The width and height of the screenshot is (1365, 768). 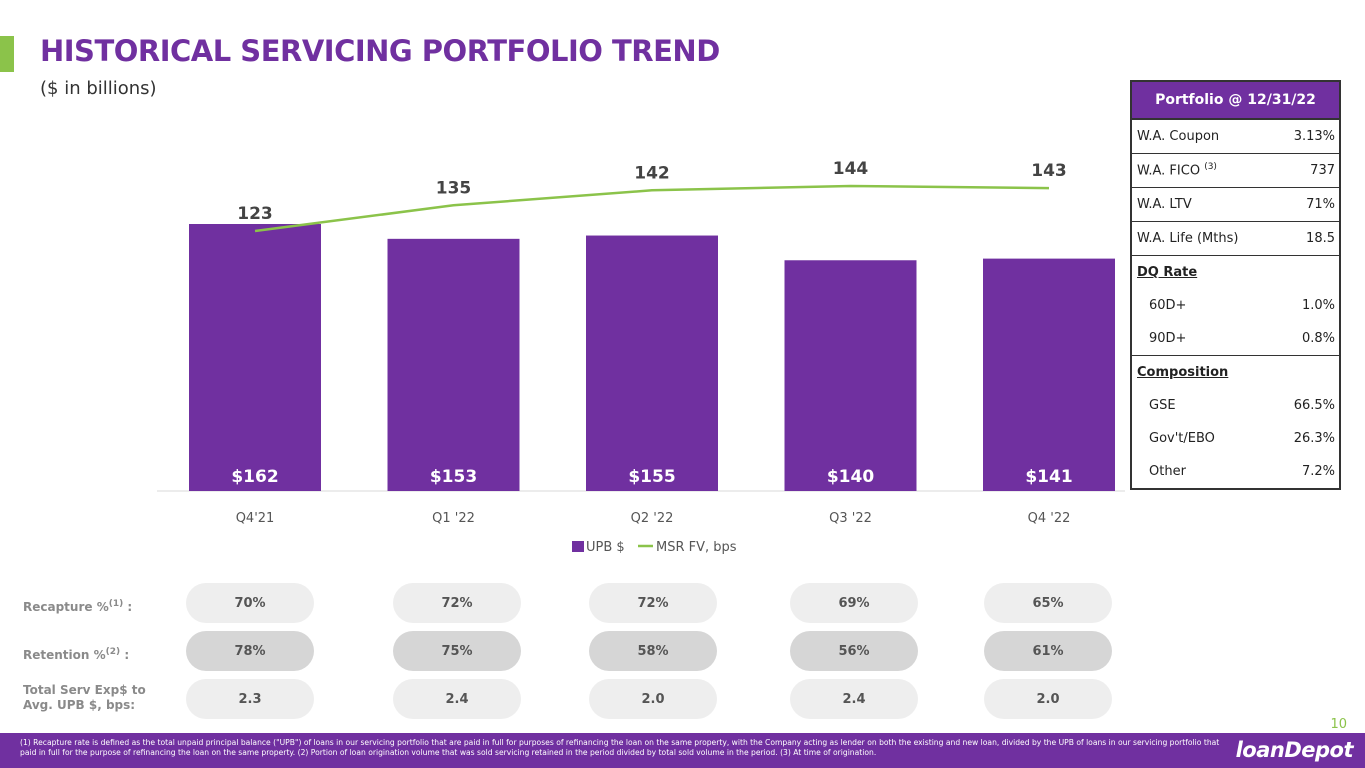 I want to click on page-title: HISTORICAL SERVICING PORTFOLIO TREND, so click(x=380, y=51).